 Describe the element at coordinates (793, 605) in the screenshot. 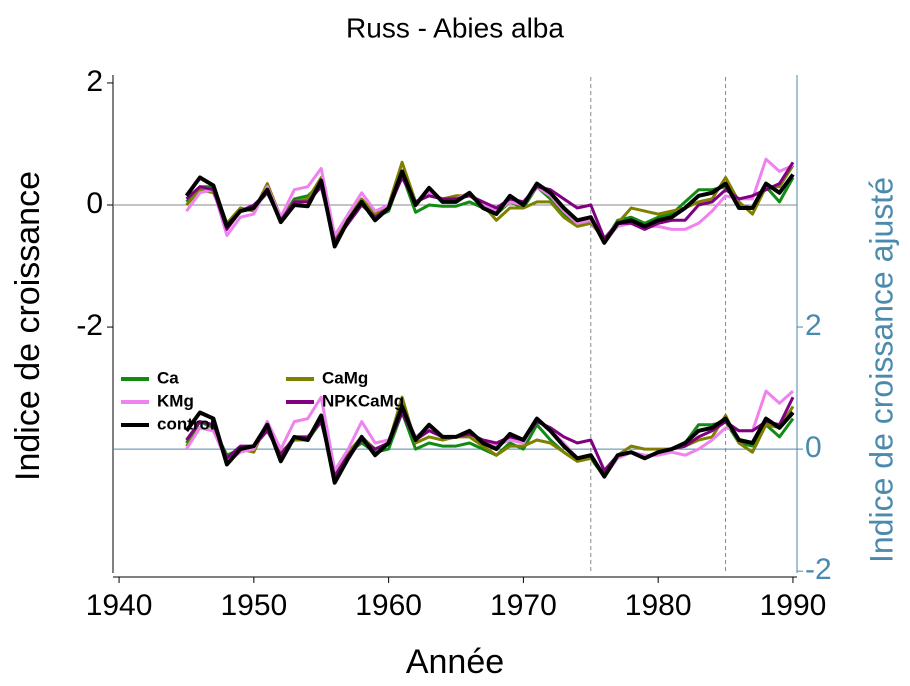

I see `x-tick-label: 1990` at that location.